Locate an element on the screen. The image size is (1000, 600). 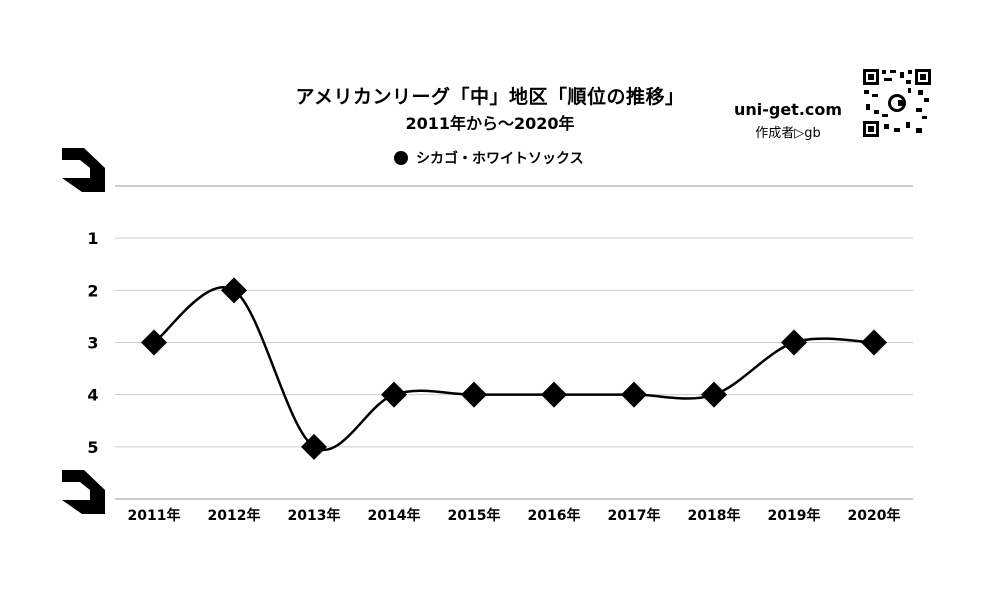
y-tick-label: 4 is located at coordinates (92, 395).